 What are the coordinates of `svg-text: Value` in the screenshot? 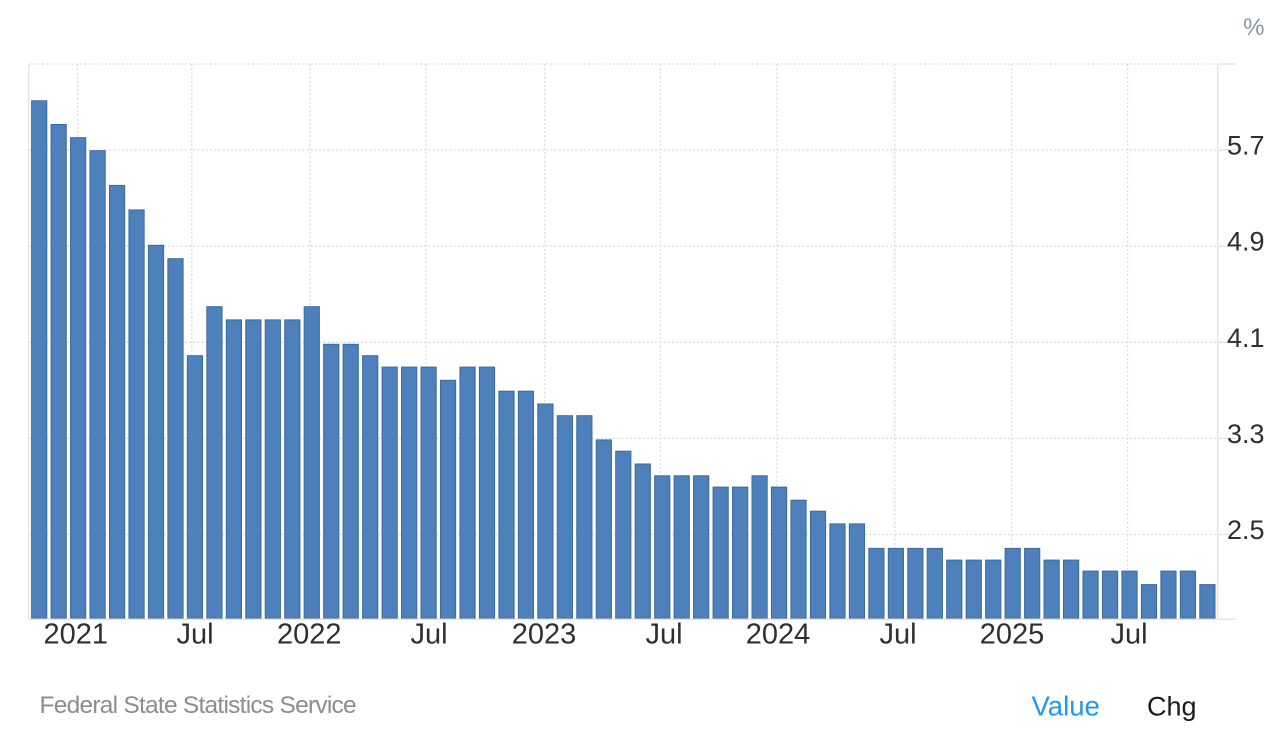 It's located at (1066, 706).